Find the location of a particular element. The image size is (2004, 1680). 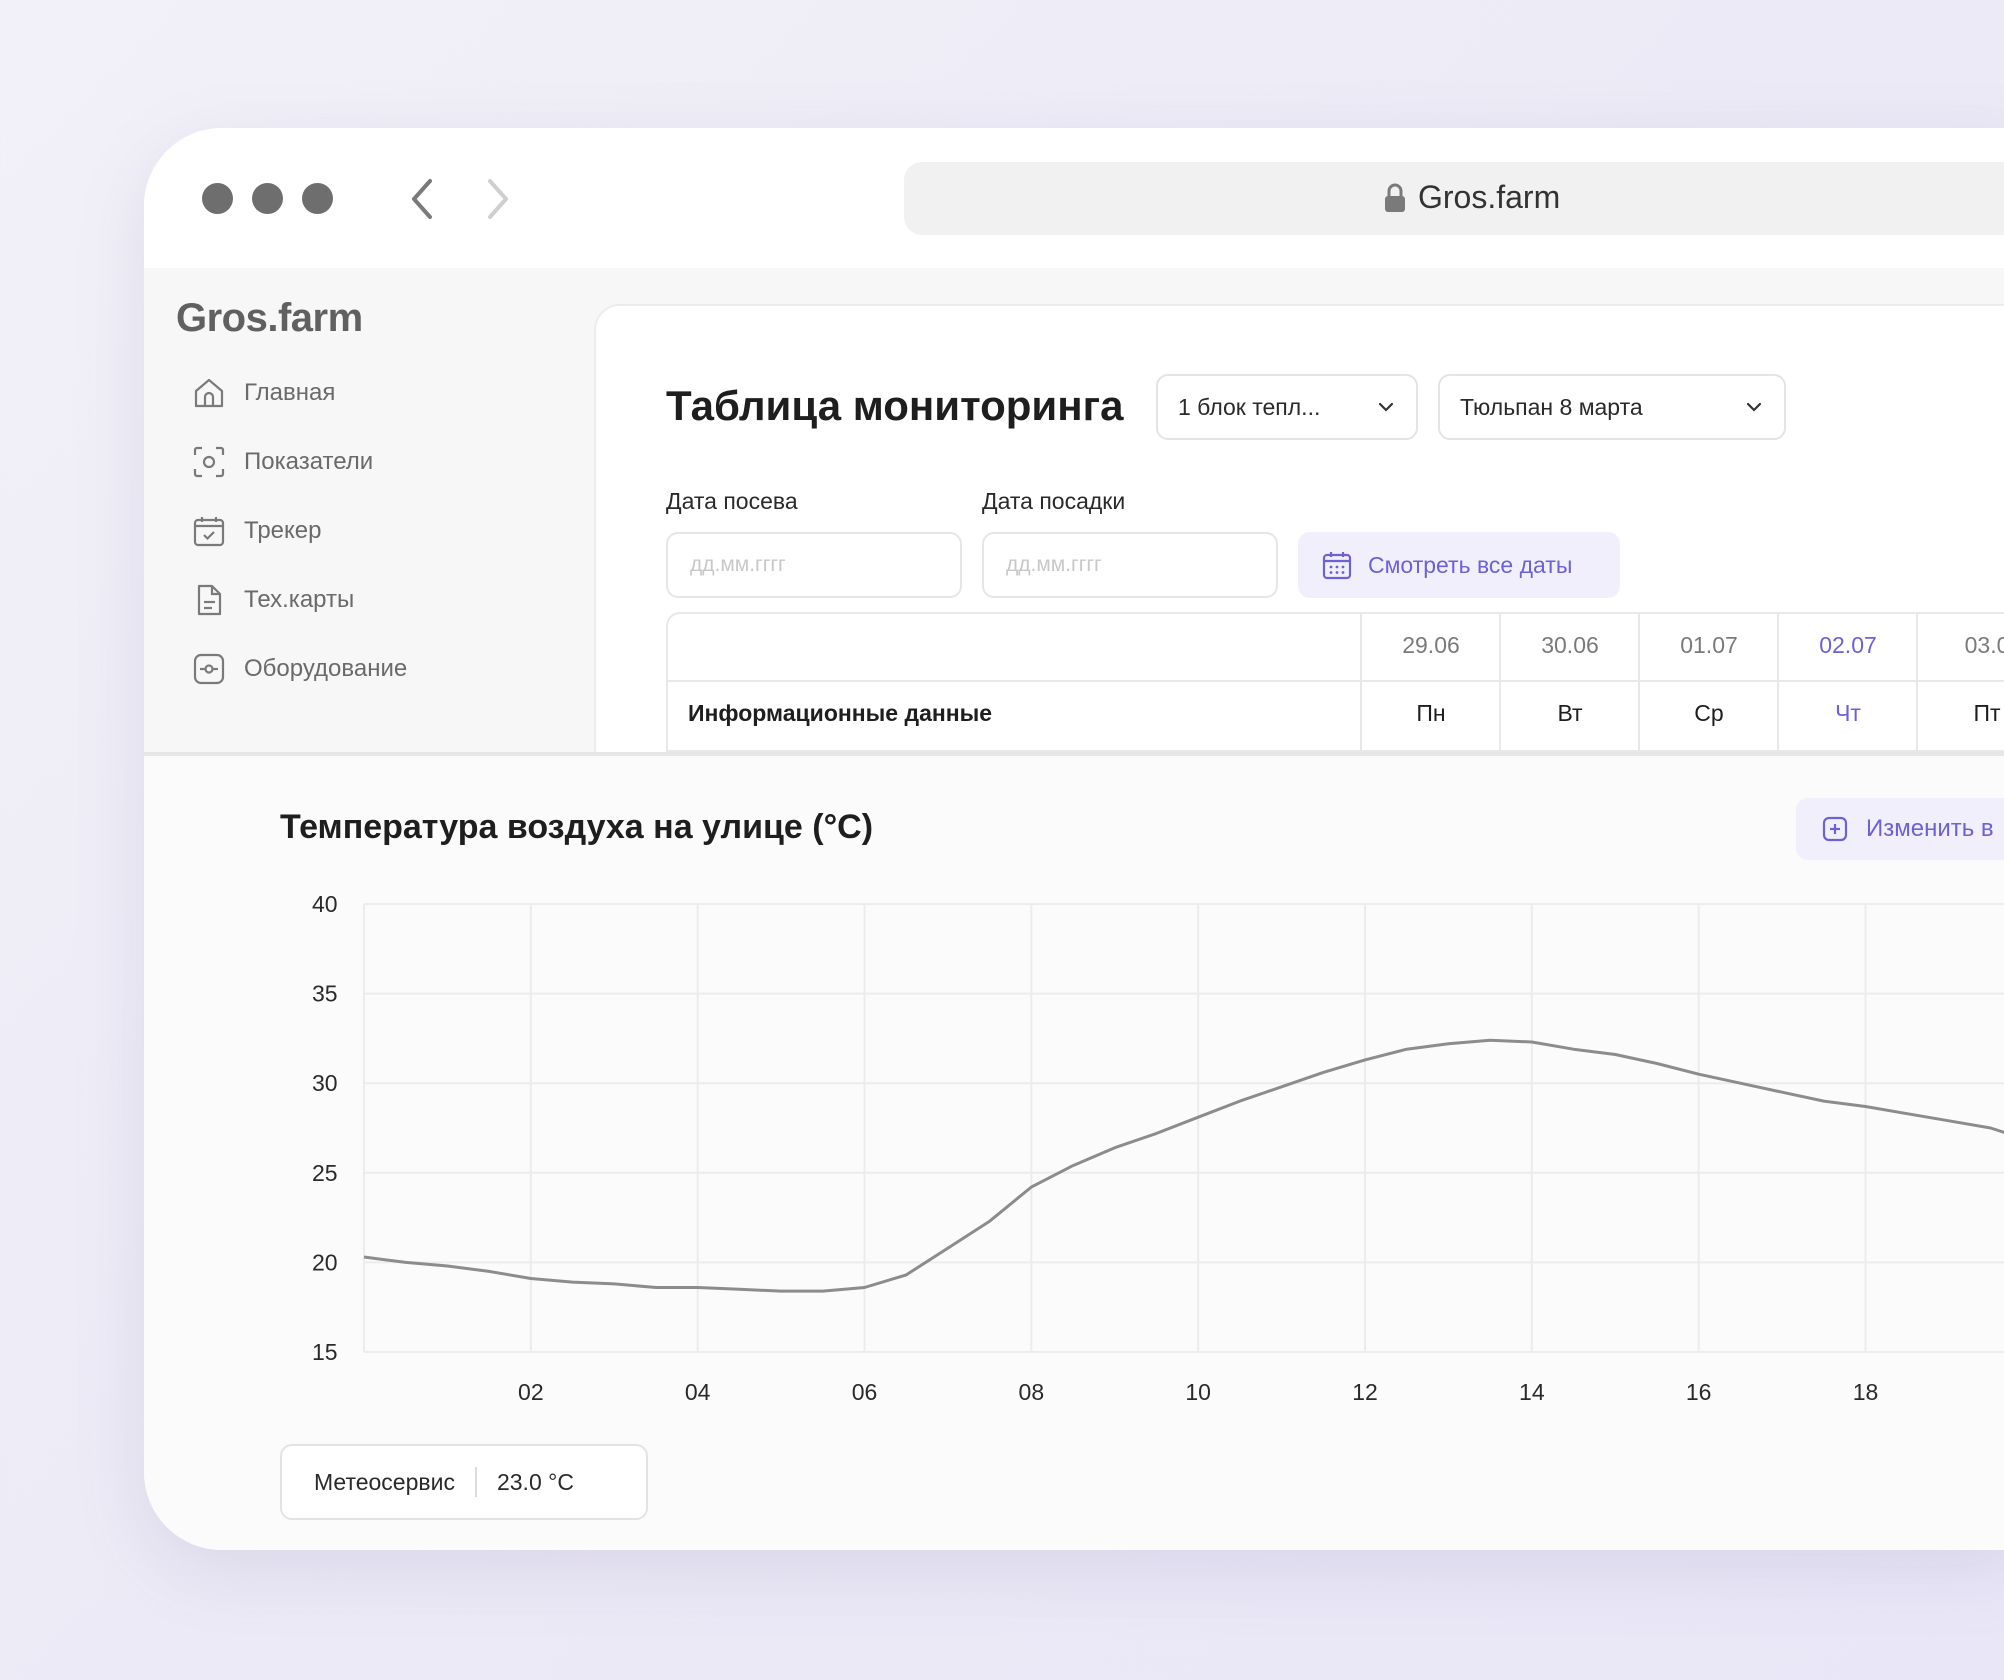

x-tick-label: 08 is located at coordinates (1032, 1392).